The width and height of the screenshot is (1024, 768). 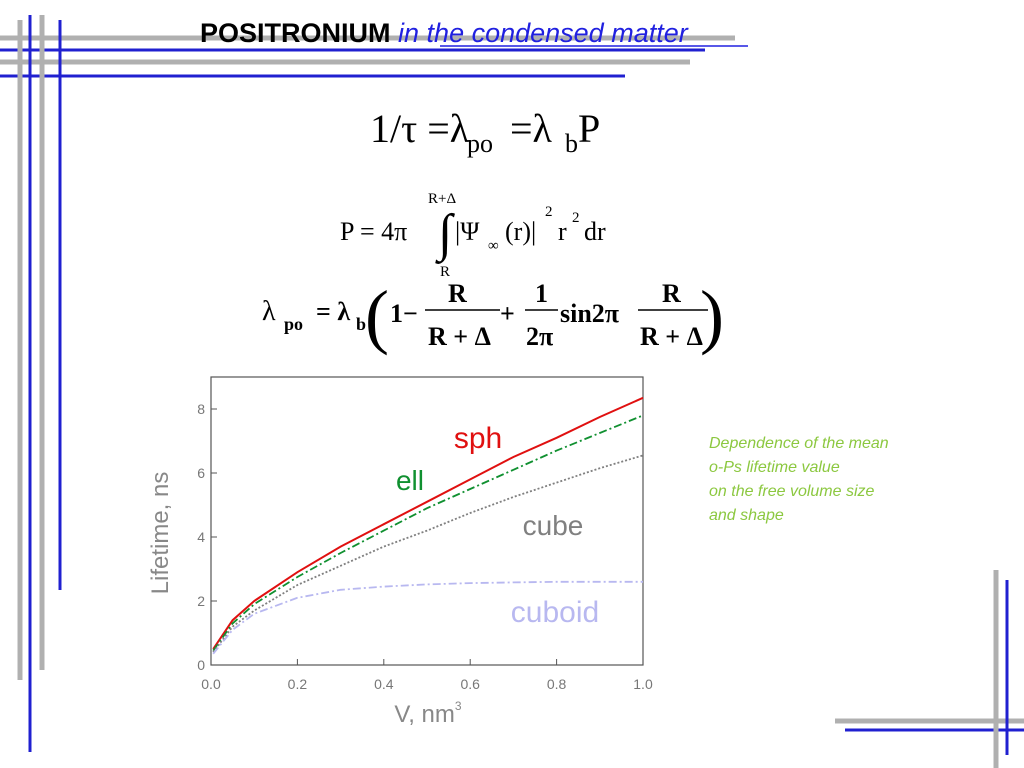 What do you see at coordinates (269, 311) in the screenshot?
I see `formula-part: λ` at bounding box center [269, 311].